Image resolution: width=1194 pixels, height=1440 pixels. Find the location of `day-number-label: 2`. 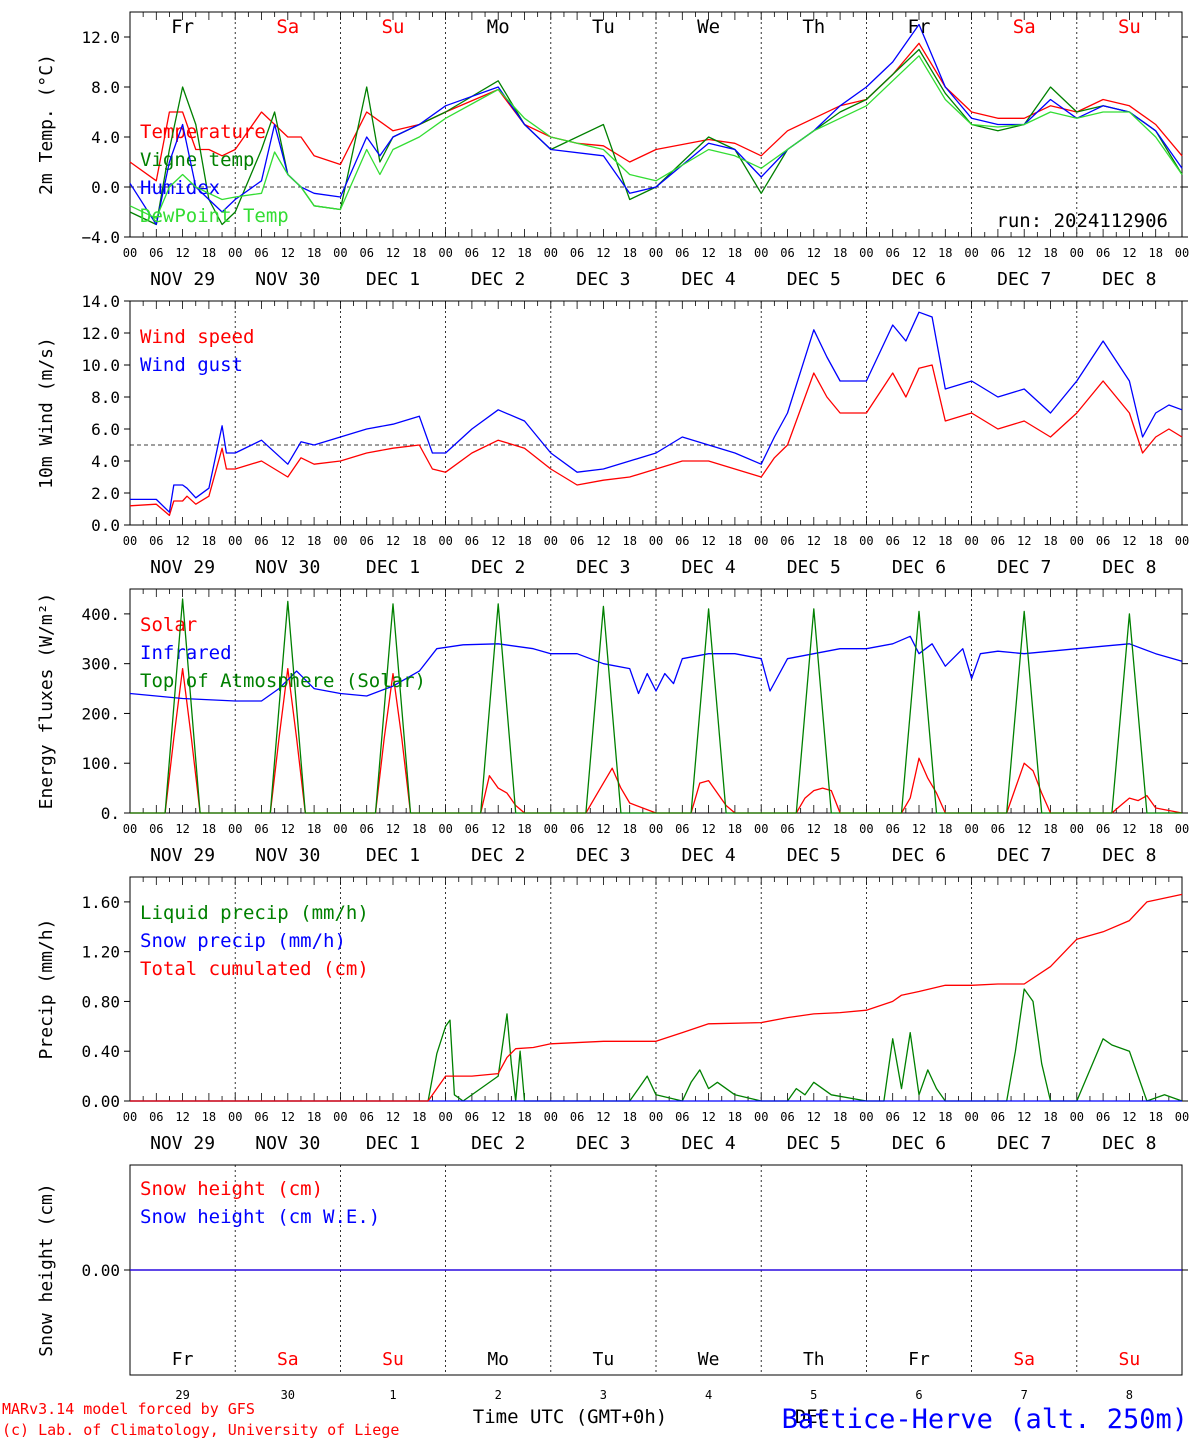

day-number-label: 2 is located at coordinates (498, 1395).